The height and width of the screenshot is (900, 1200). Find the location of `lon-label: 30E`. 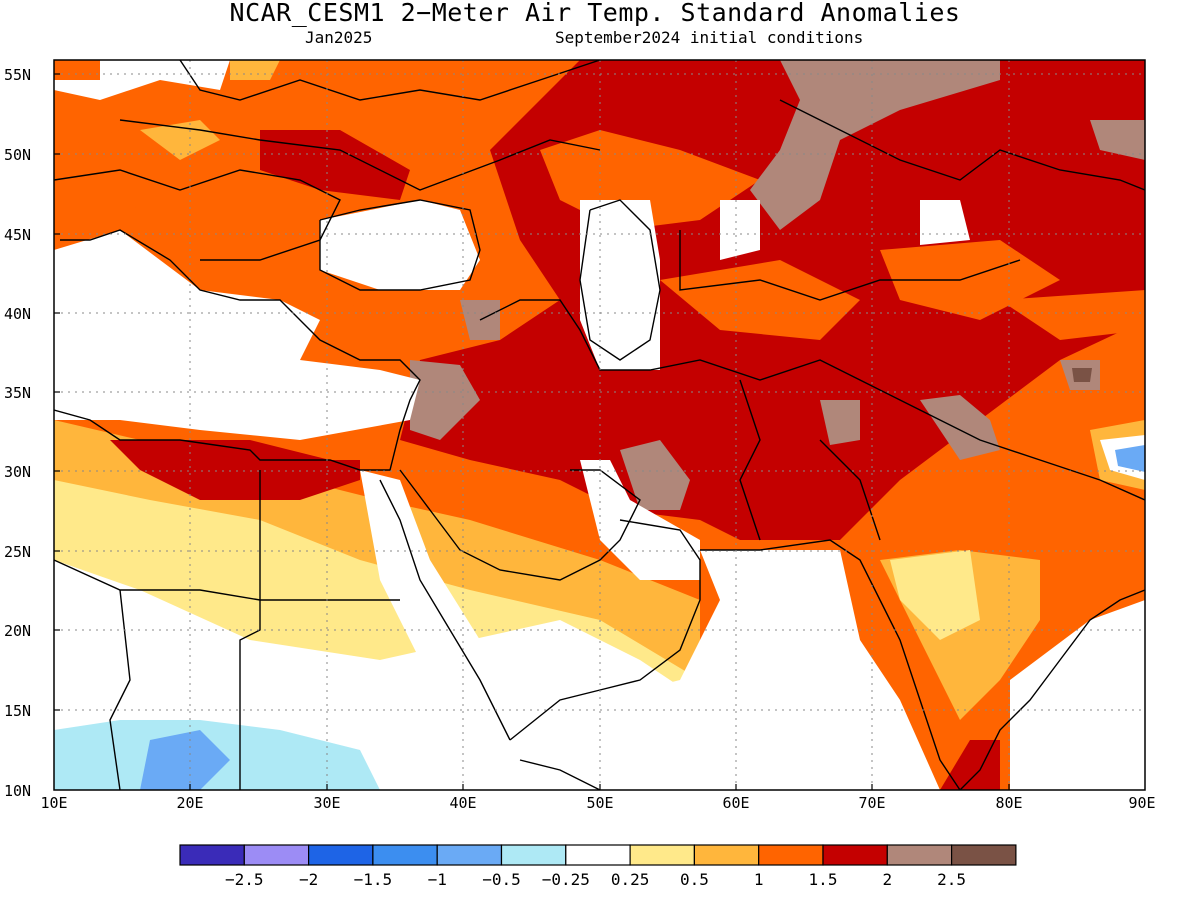

lon-label: 30E is located at coordinates (326, 803).